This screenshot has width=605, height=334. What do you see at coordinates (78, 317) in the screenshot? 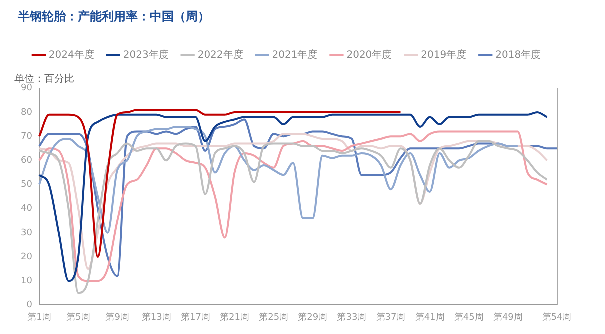
I see `x-tick-label: 第5周` at bounding box center [78, 317].